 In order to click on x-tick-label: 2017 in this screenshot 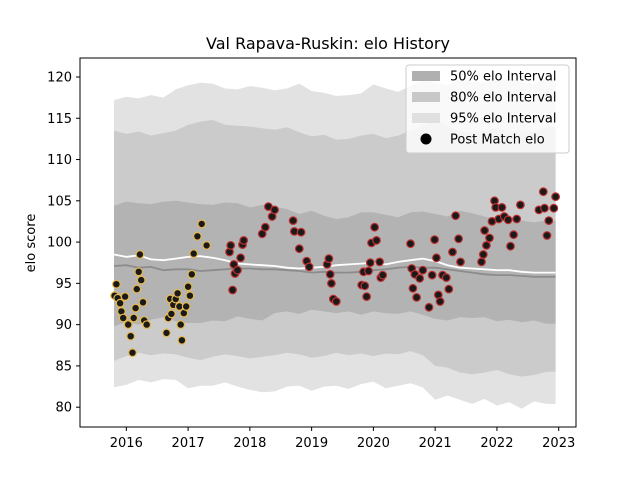, I will do `click(188, 443)`.